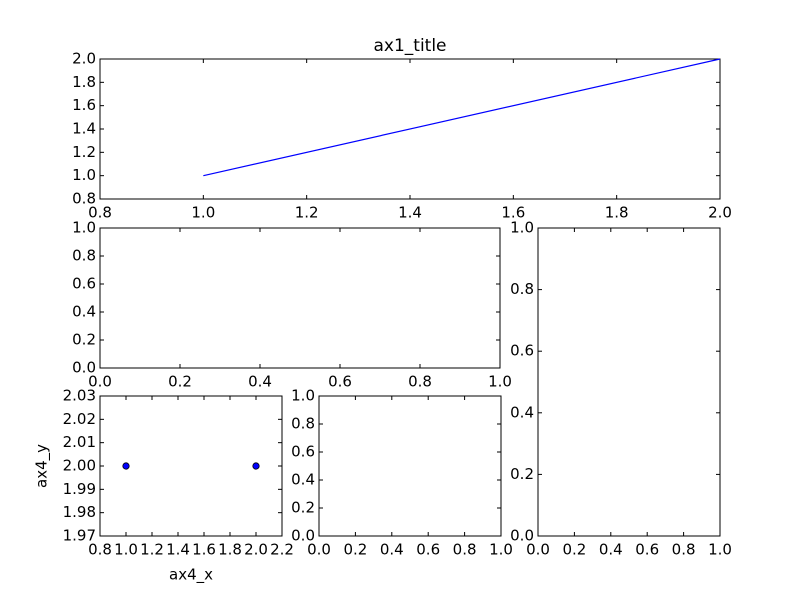 The width and height of the screenshot is (800, 600). Describe the element at coordinates (79, 466) in the screenshot. I see `y-tick-label: 2.00` at that location.